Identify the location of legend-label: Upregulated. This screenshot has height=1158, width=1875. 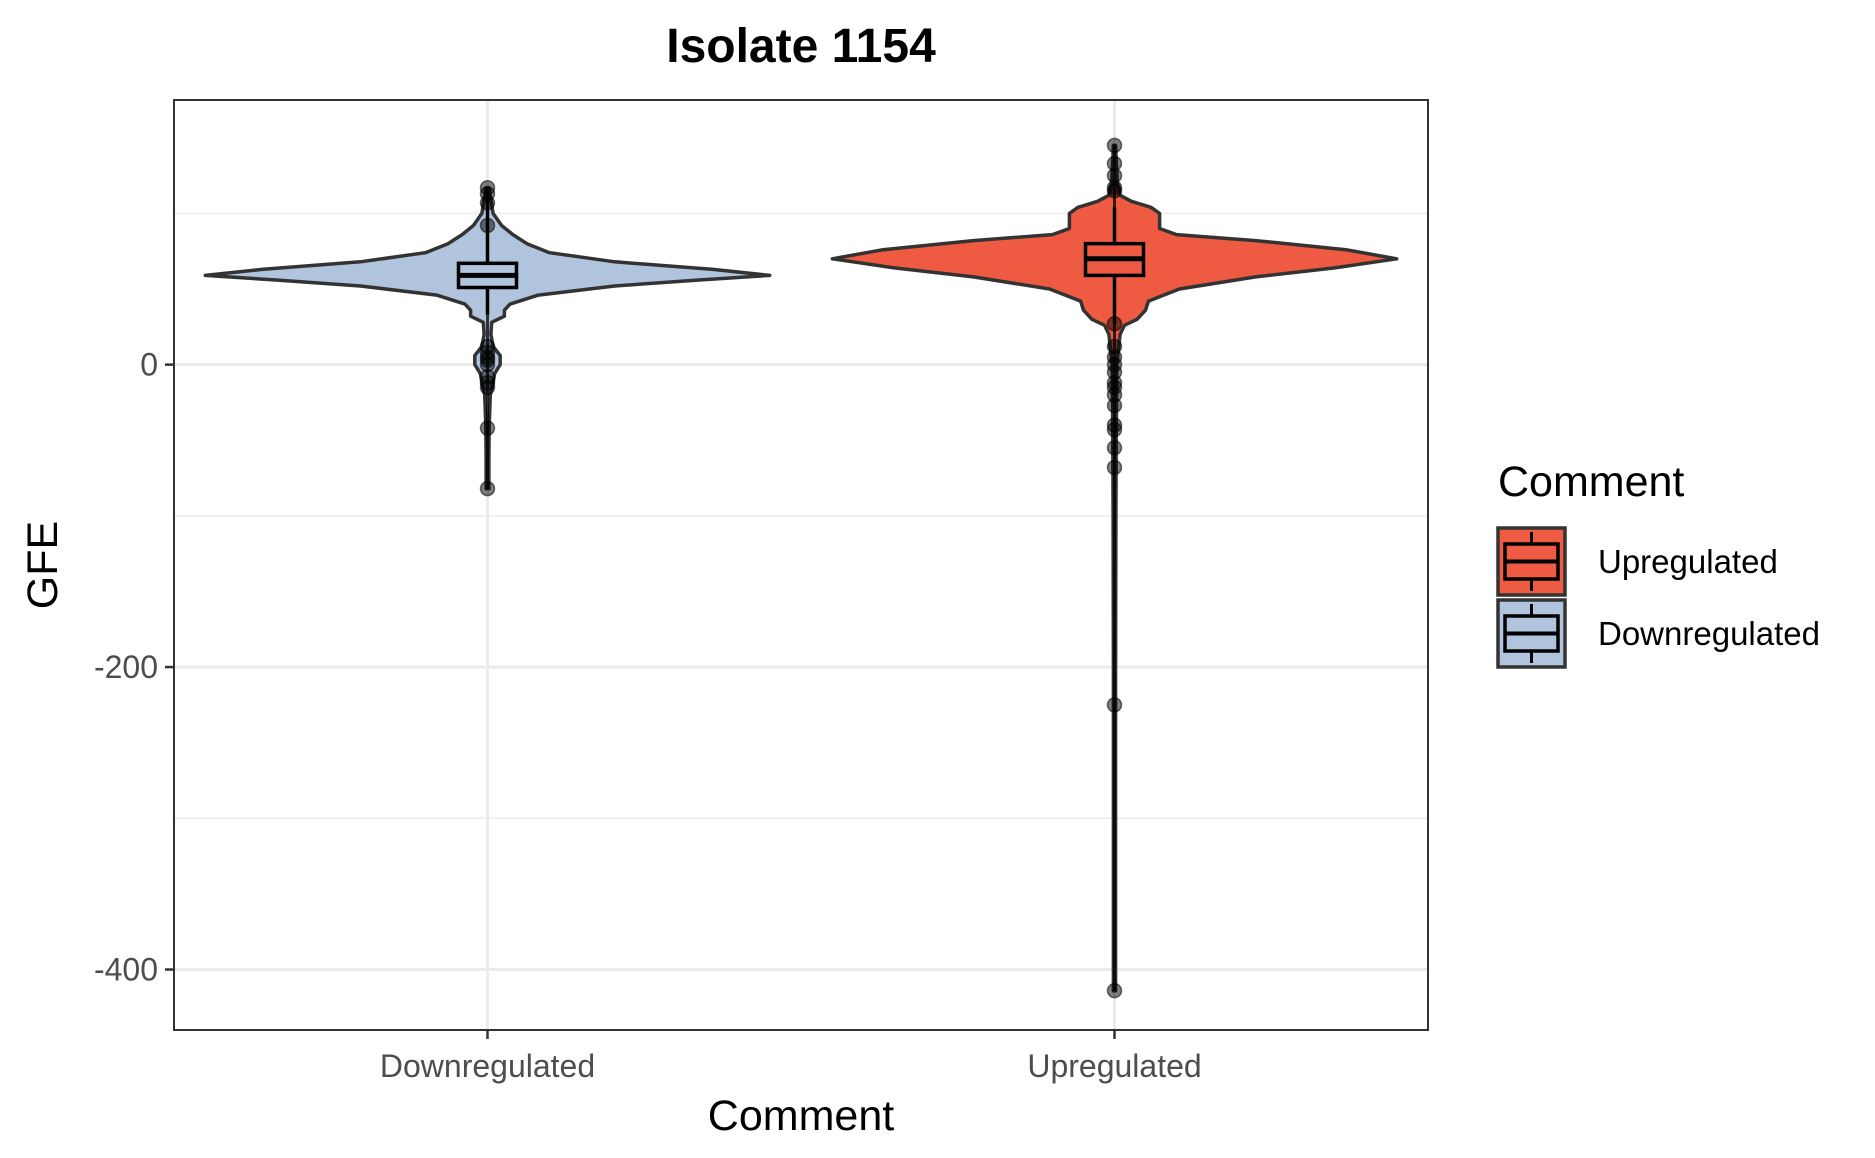
(1688, 561).